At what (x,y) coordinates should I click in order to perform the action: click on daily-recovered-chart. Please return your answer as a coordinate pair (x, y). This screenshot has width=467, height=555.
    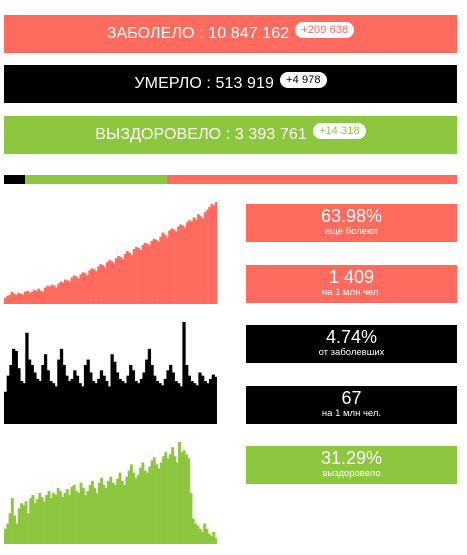
    Looking at the image, I should click on (110, 493).